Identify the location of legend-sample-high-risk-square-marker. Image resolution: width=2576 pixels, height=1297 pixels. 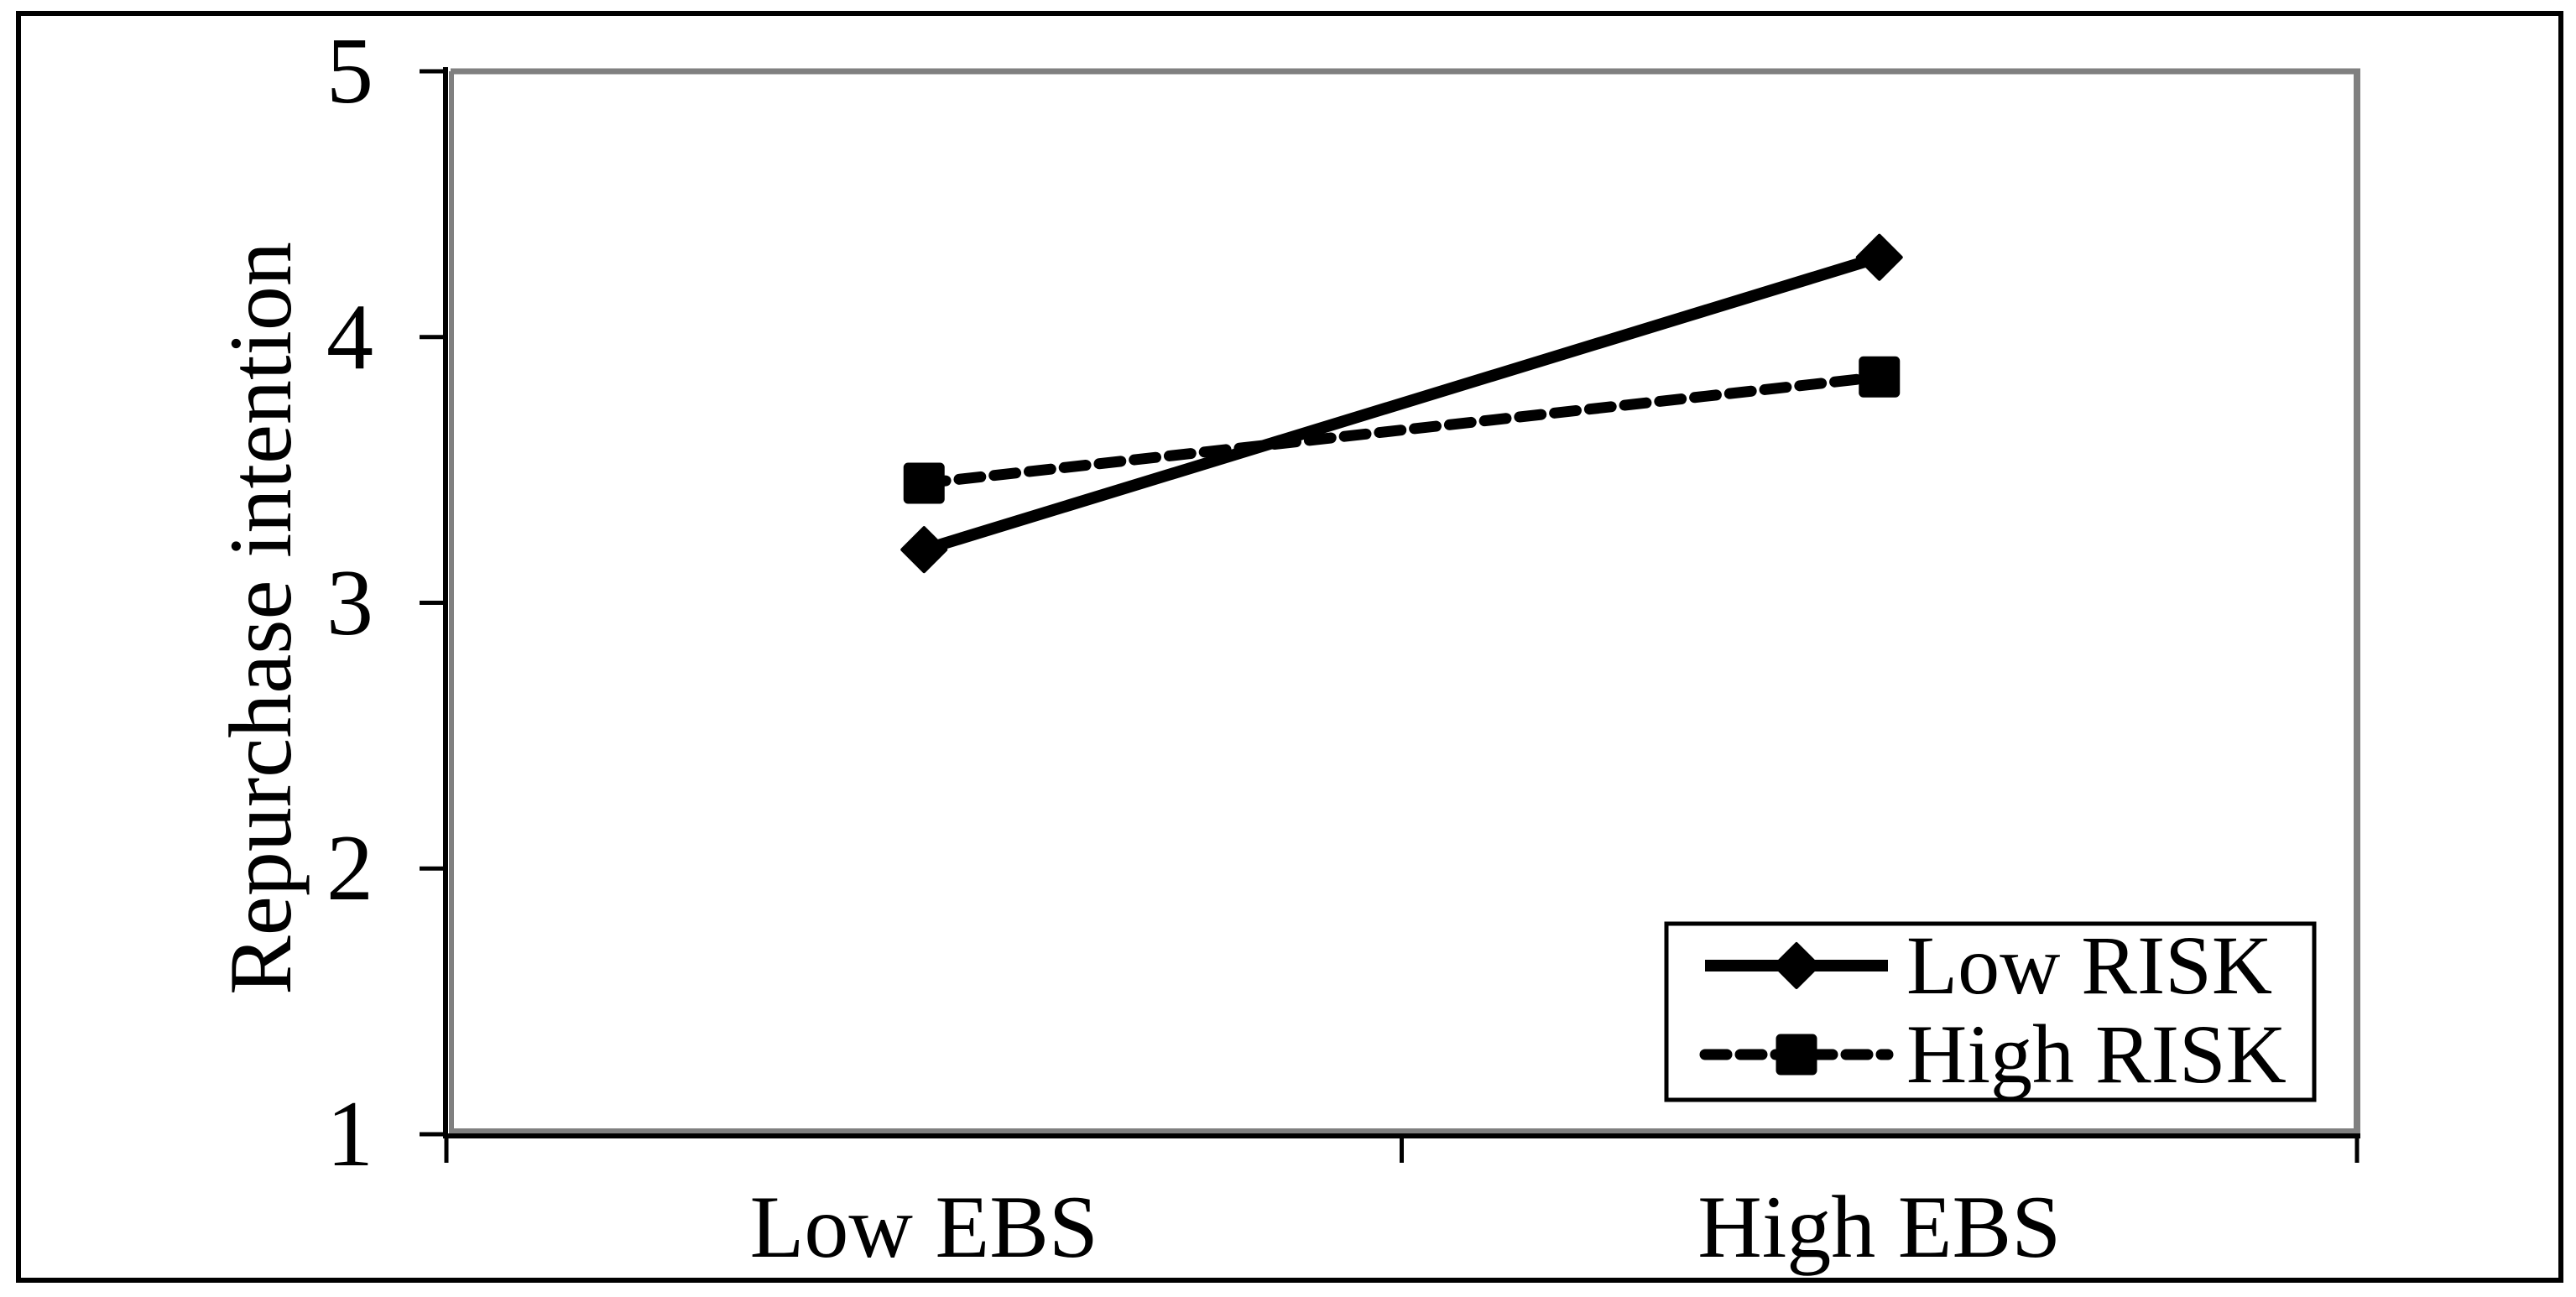
(1796, 1055).